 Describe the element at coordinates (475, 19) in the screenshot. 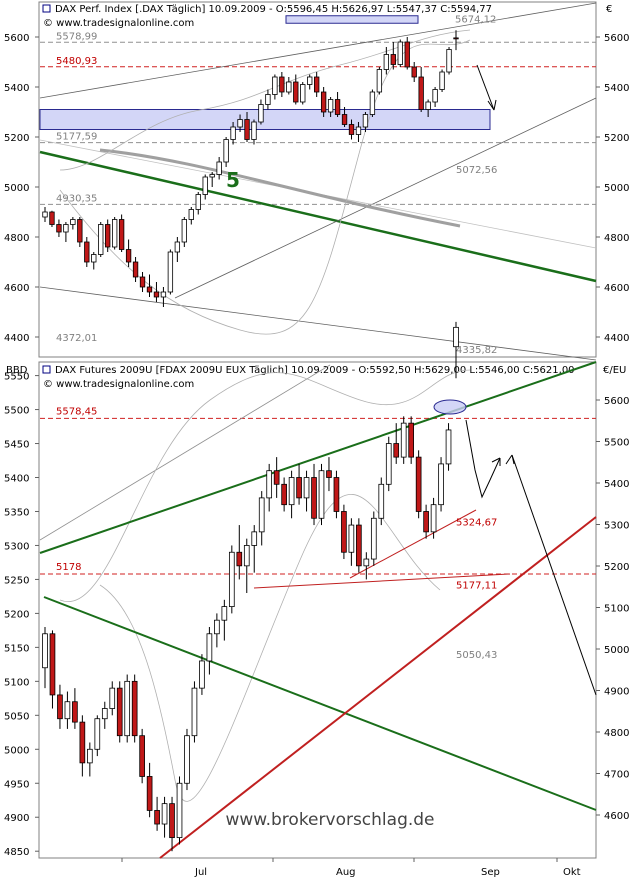

I see `annotation-high: 5674,12` at that location.